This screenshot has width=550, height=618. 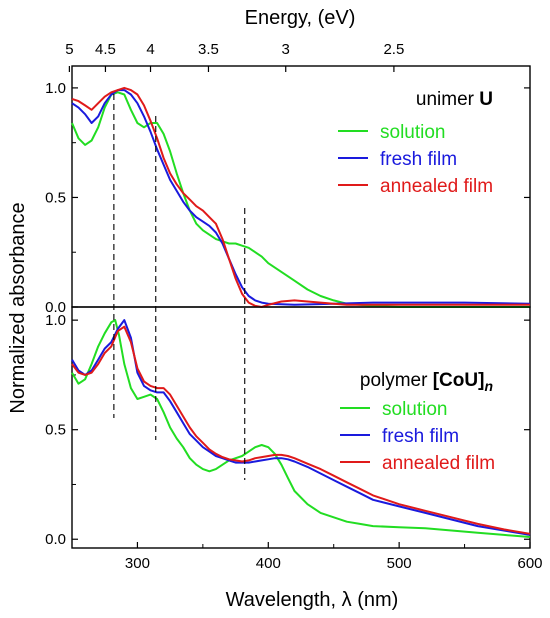 I want to click on unimer-legend-label-2: annealed film, so click(x=436, y=186).